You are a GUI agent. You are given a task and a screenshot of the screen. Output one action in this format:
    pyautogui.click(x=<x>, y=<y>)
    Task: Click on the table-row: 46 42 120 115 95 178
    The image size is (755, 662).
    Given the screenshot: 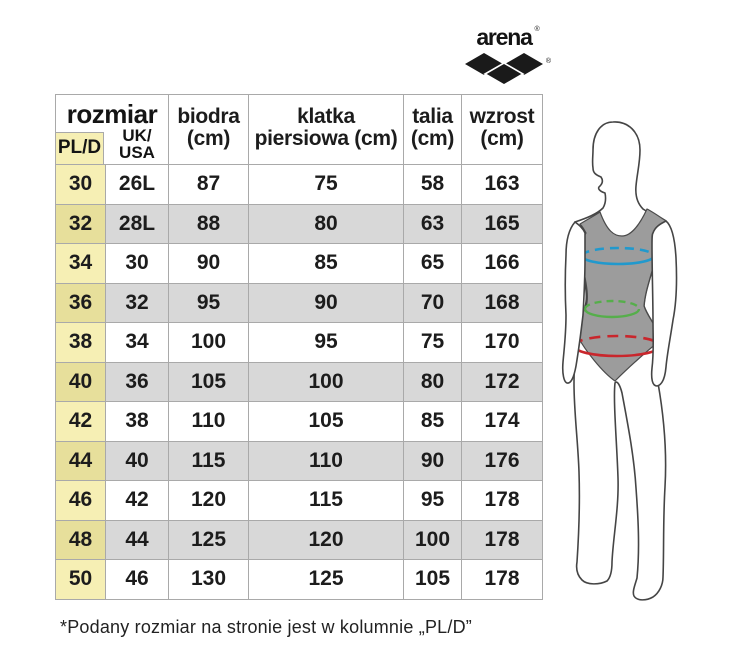 What is the action you would take?
    pyautogui.click(x=299, y=500)
    